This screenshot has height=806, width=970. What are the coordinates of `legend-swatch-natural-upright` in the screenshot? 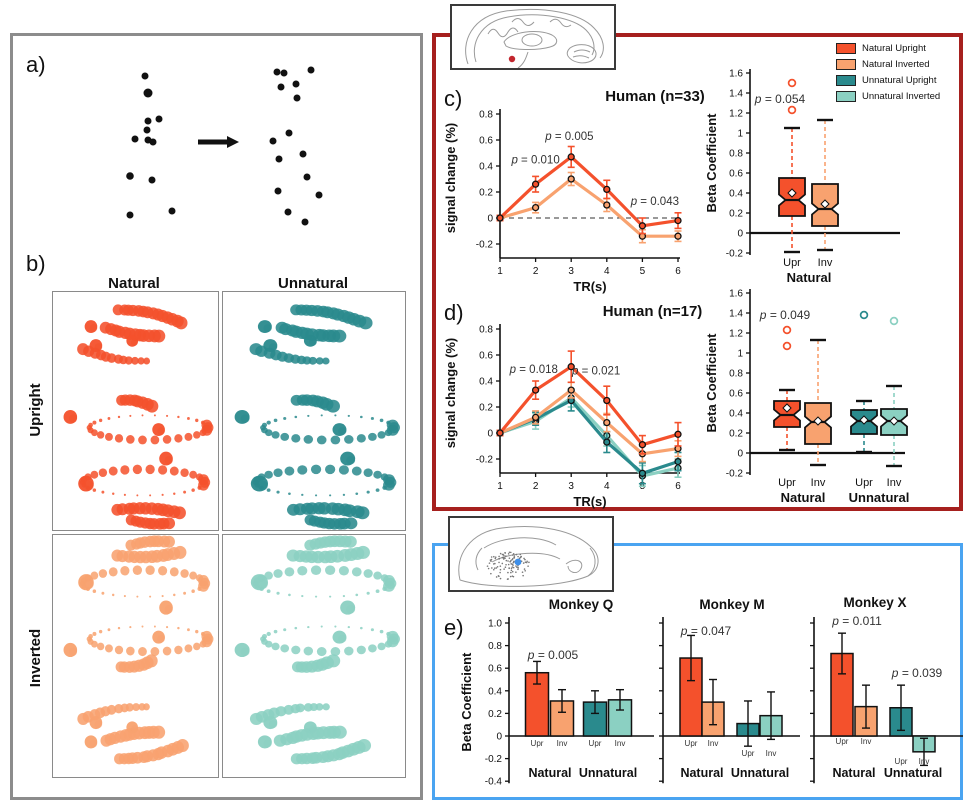 It's located at (846, 48).